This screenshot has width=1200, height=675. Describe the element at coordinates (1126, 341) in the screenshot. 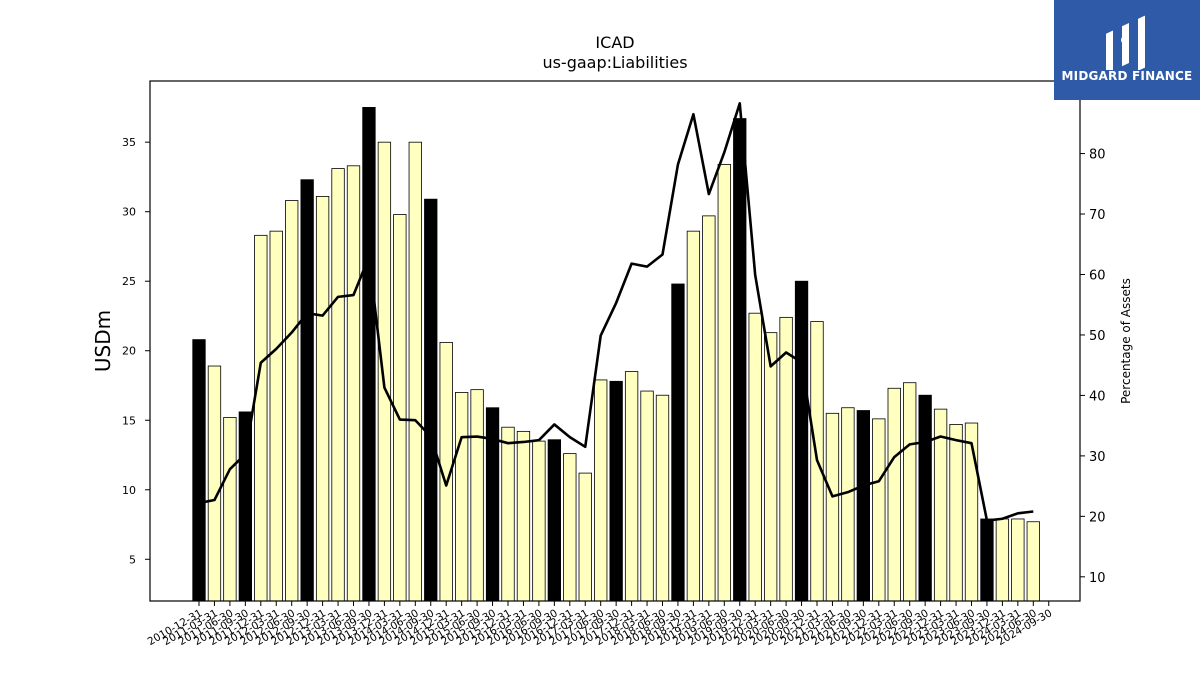

I see `y2-axis-label: Percentage of Assets` at that location.